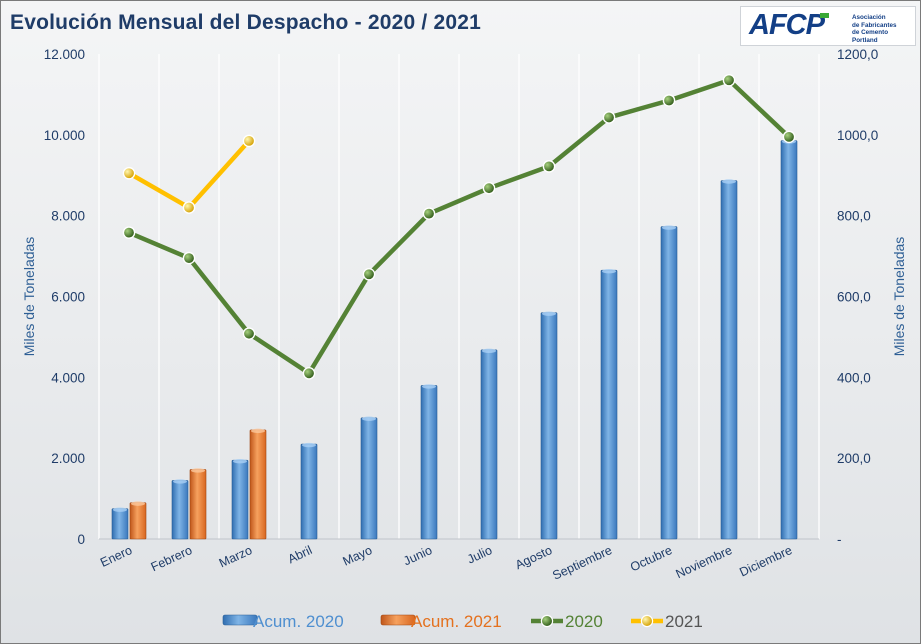 The height and width of the screenshot is (644, 921). Describe the element at coordinates (300, 554) in the screenshot. I see `x-tick-label: Abril` at that location.